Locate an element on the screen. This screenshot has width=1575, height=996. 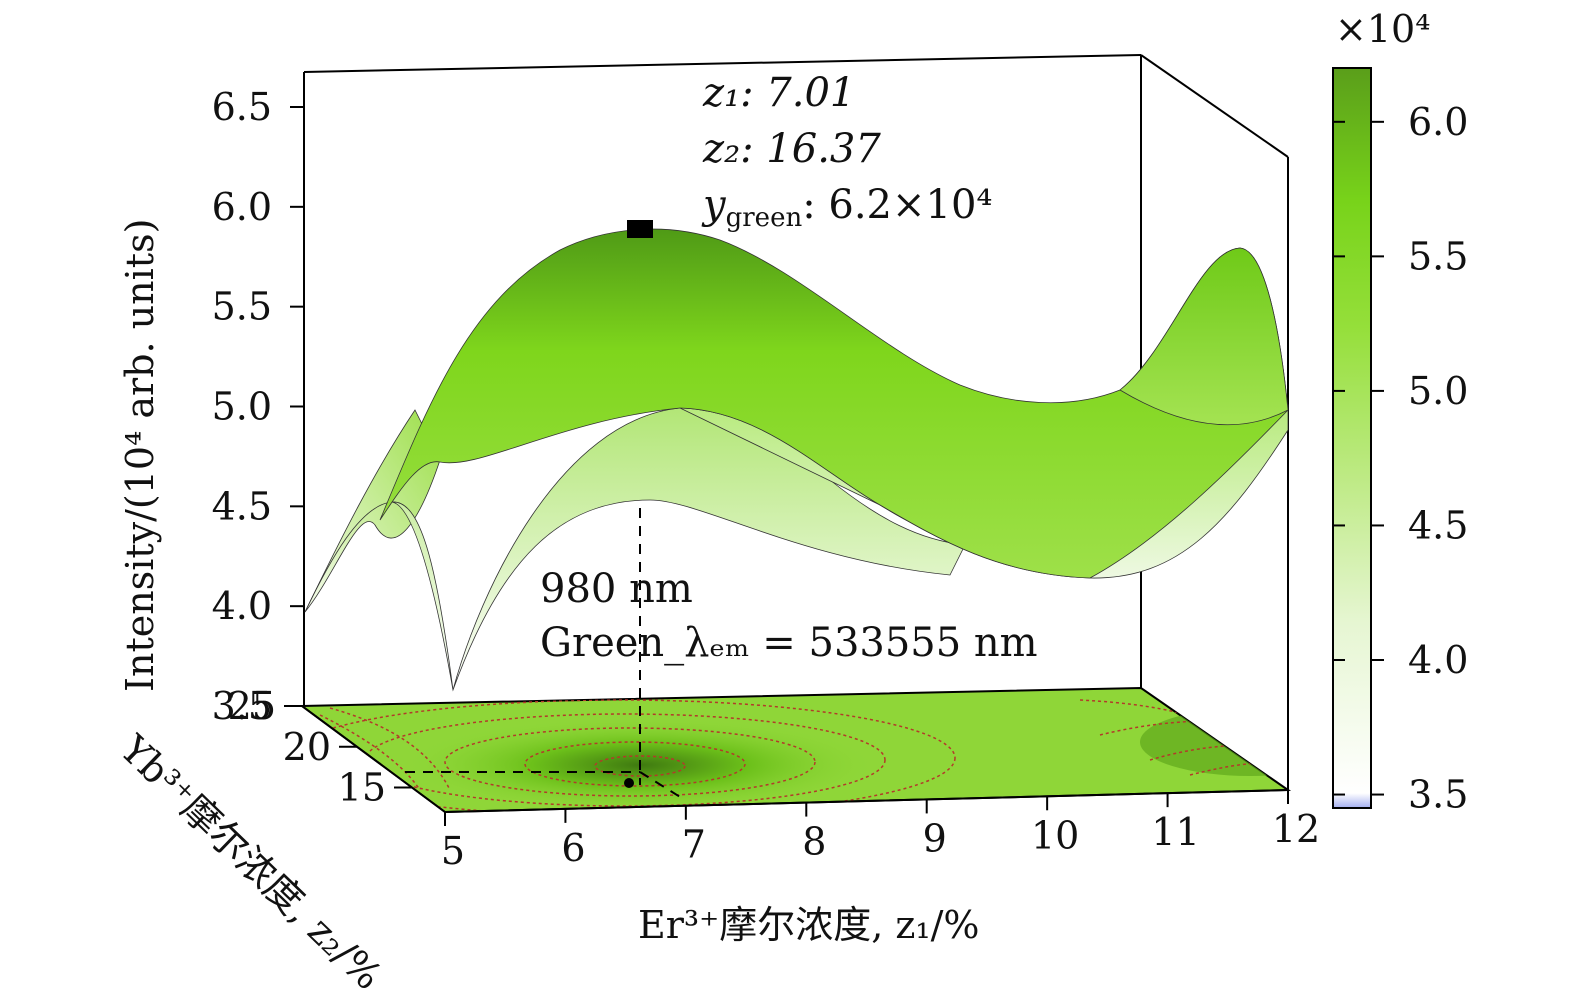
colorbar-tick-label: 4.0 is located at coordinates (1438, 660).